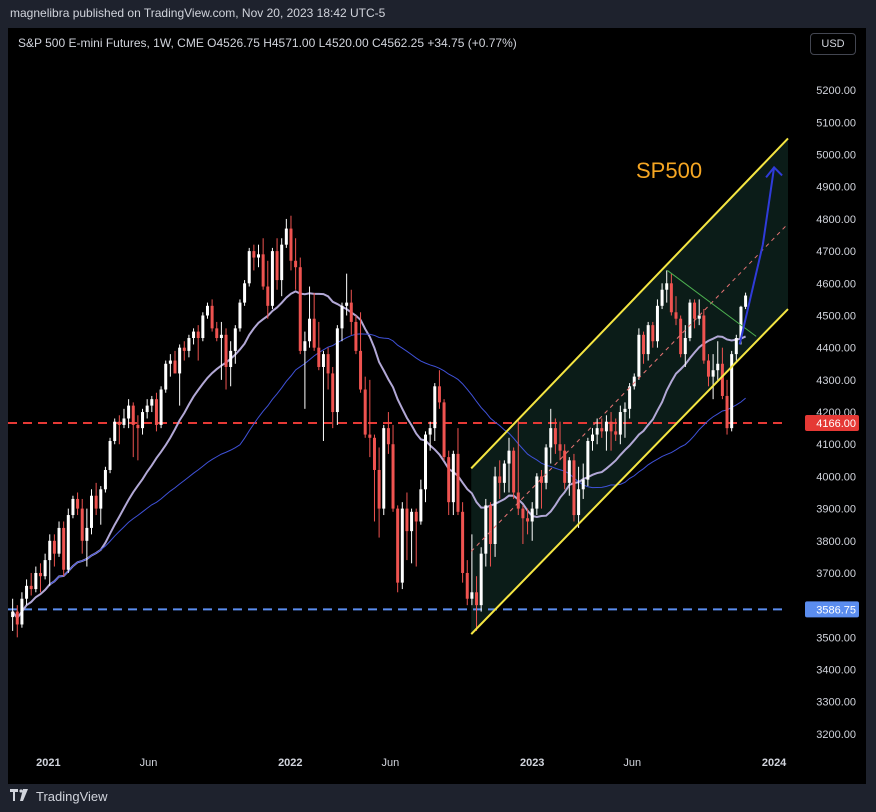 This screenshot has height=812, width=876. What do you see at coordinates (629, 471) in the screenshot?
I see `channel-lower-line` at bounding box center [629, 471].